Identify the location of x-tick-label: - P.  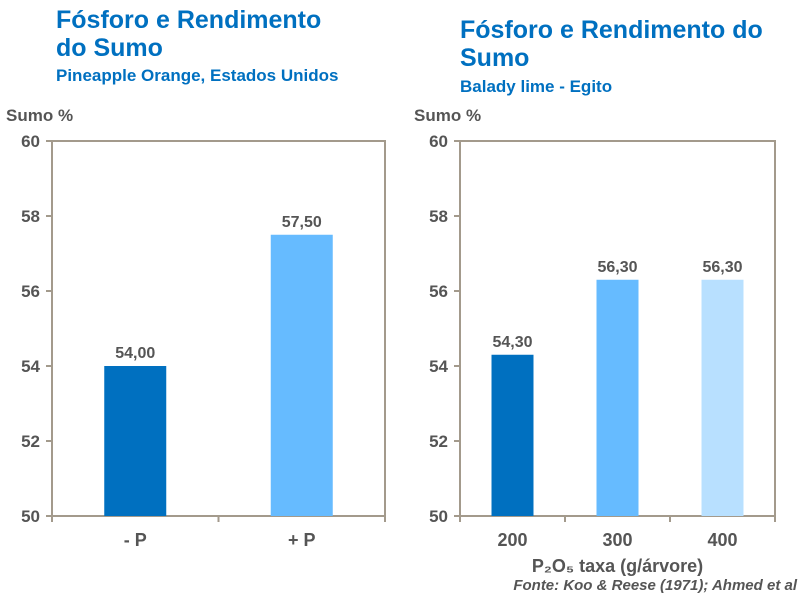
(135, 540).